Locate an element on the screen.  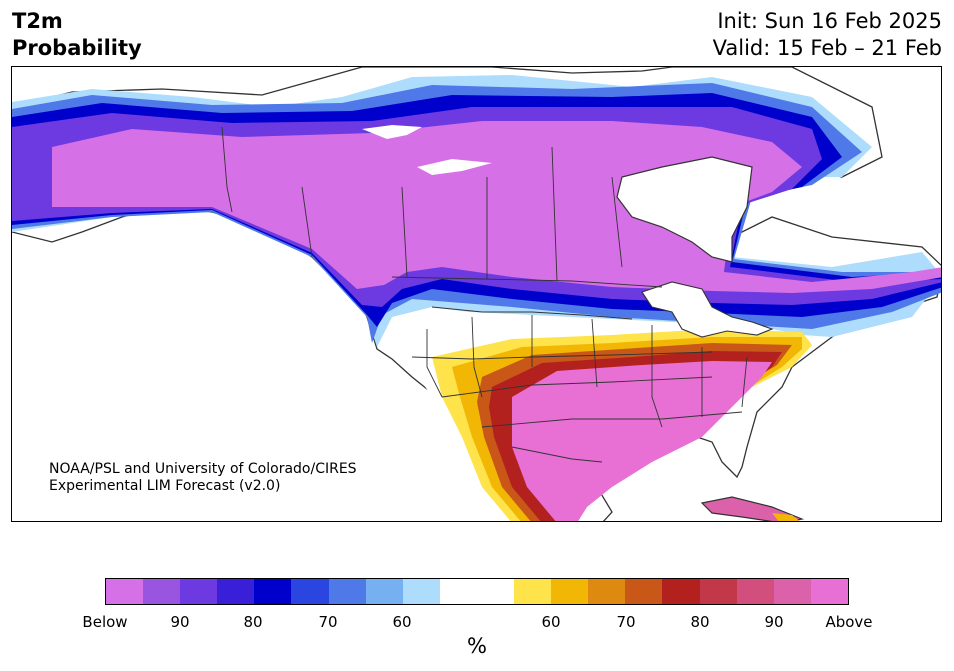
cuba-east-warm is located at coordinates (786, 517).